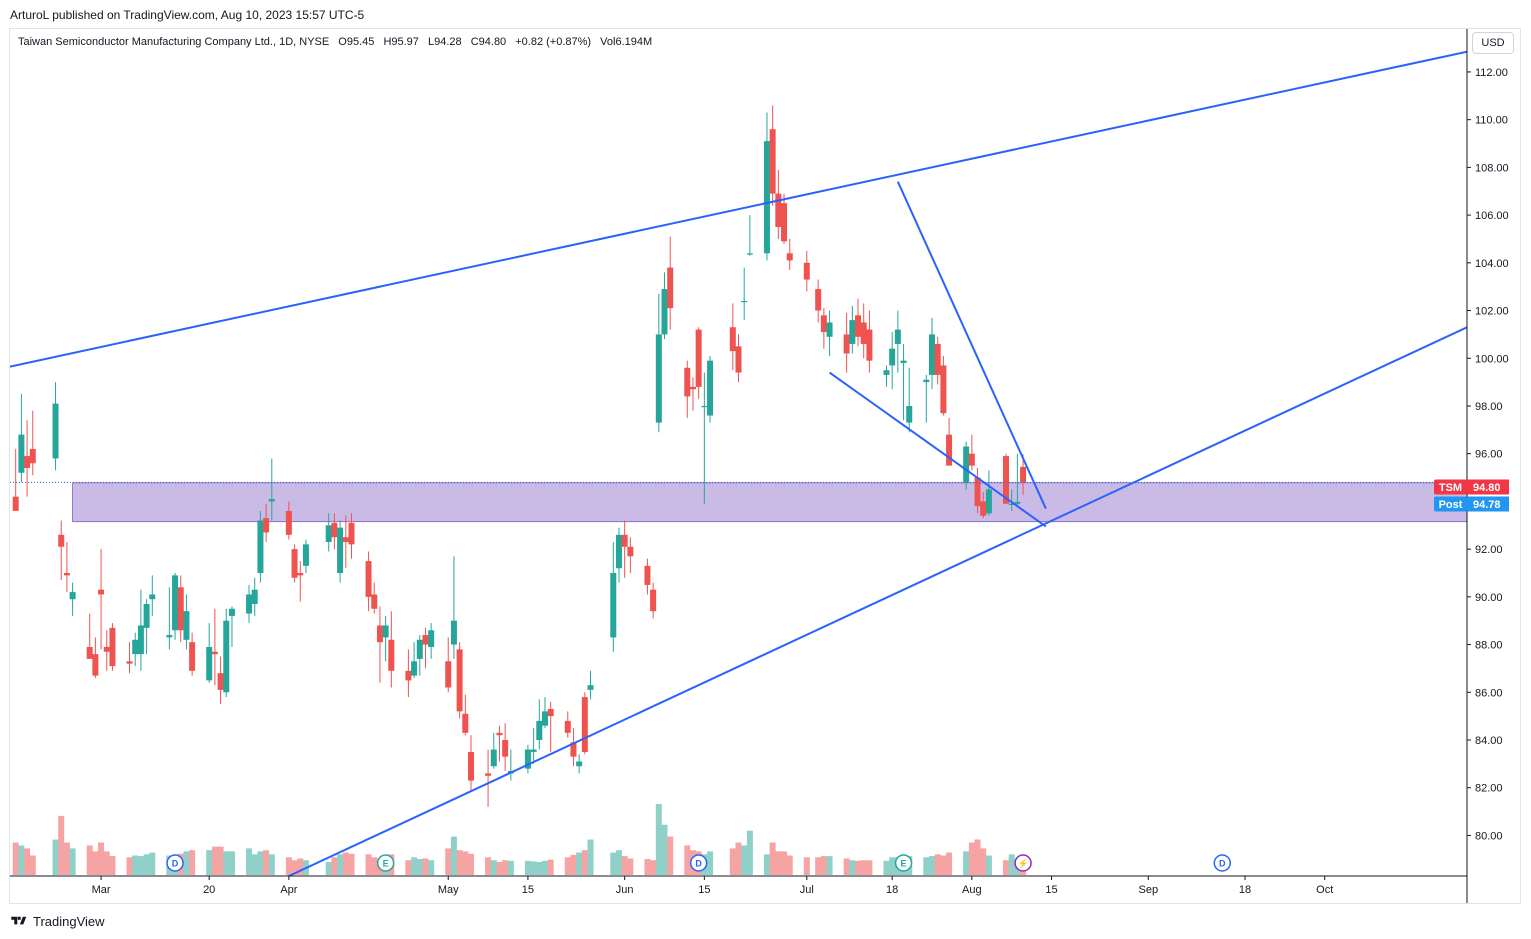  I want to click on dividend-marker-ring, so click(1222, 863).